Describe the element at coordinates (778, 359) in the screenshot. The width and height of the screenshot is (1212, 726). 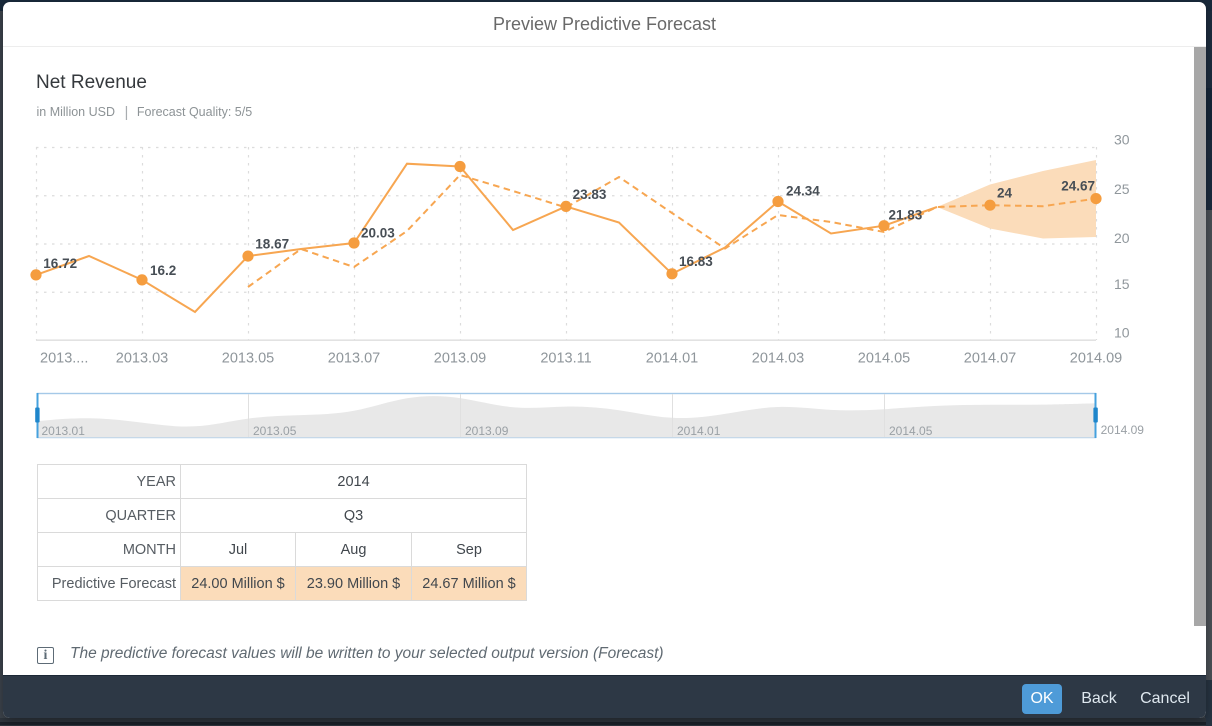
I see `svg-text: 2014.03` at that location.